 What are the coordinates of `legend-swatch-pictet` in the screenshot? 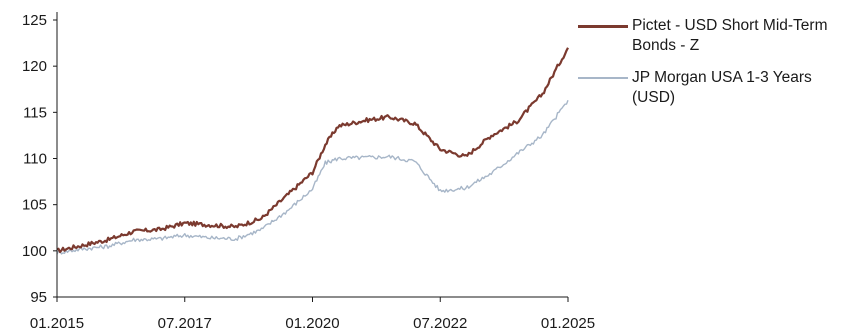 It's located at (603, 26).